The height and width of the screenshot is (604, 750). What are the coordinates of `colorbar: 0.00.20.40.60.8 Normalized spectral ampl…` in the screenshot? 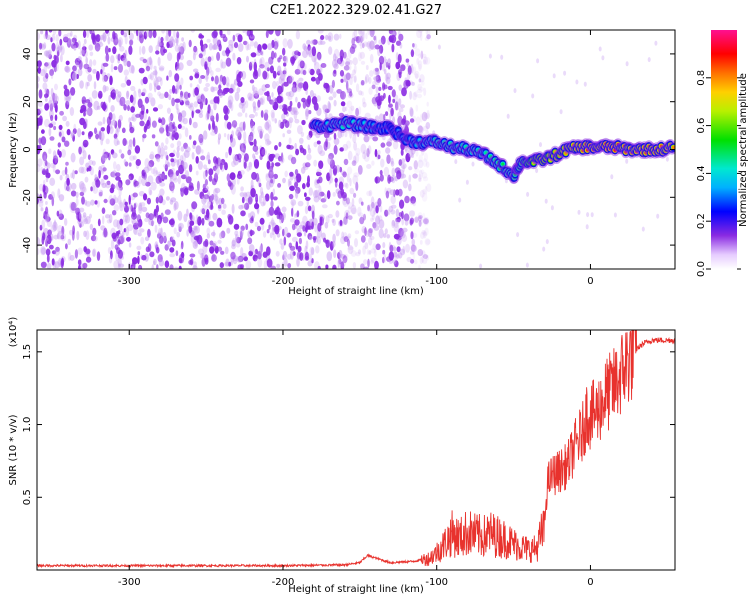 It's located at (722, 153).